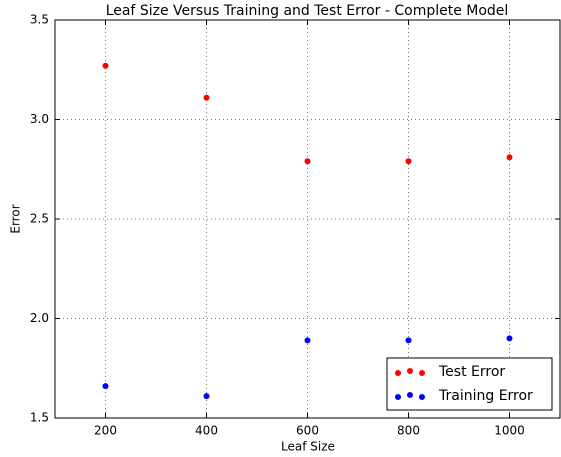  Describe the element at coordinates (469, 384) in the screenshot. I see `legend-box` at that location.